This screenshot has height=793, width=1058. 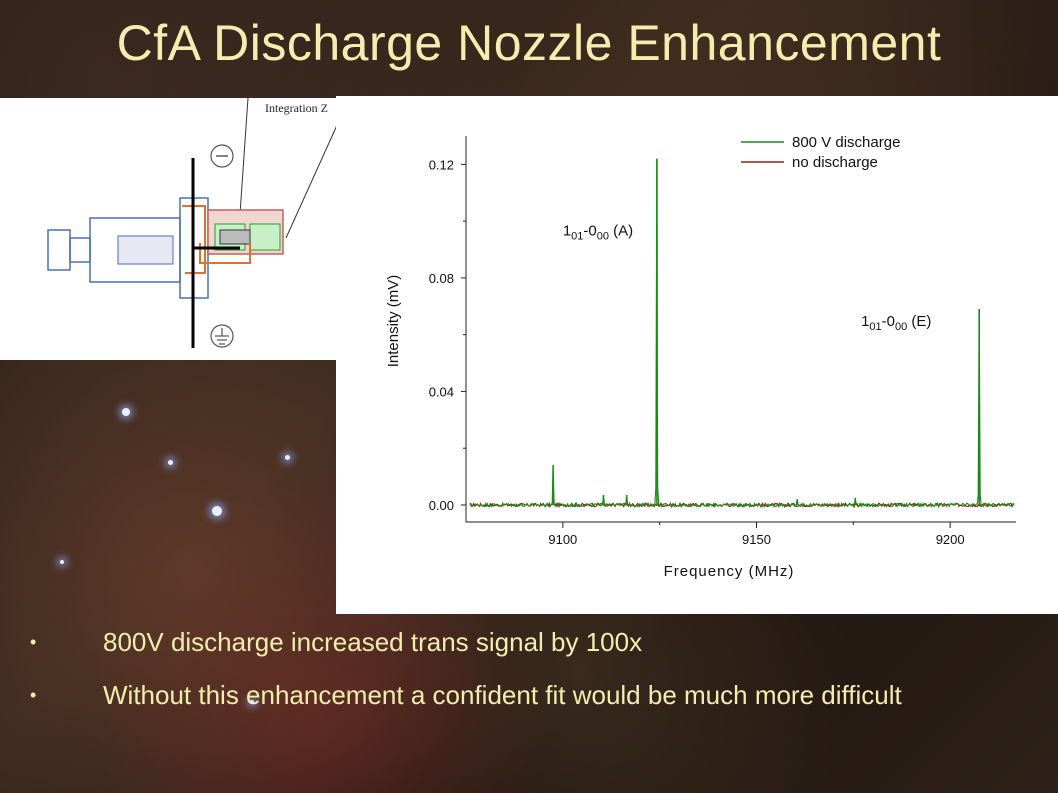 What do you see at coordinates (950, 539) in the screenshot?
I see `x-tick-label: 9200` at bounding box center [950, 539].